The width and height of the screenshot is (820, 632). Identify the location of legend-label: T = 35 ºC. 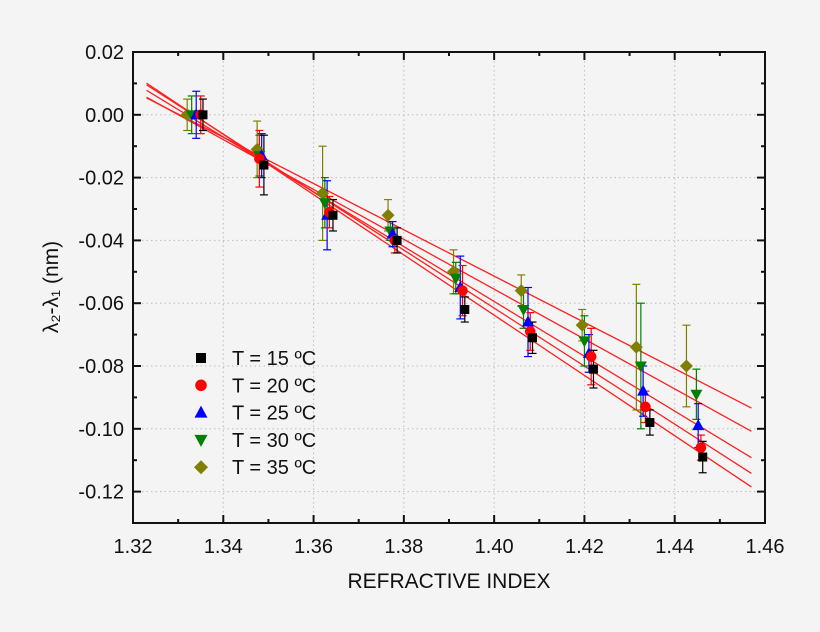
(274, 468).